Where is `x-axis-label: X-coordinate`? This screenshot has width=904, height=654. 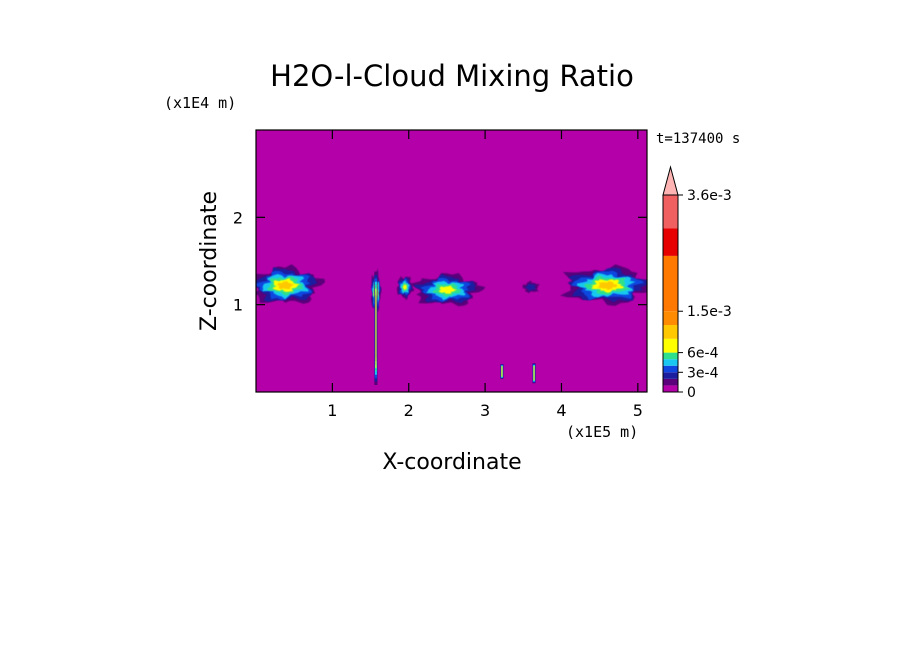 x-axis-label: X-coordinate is located at coordinates (451, 462).